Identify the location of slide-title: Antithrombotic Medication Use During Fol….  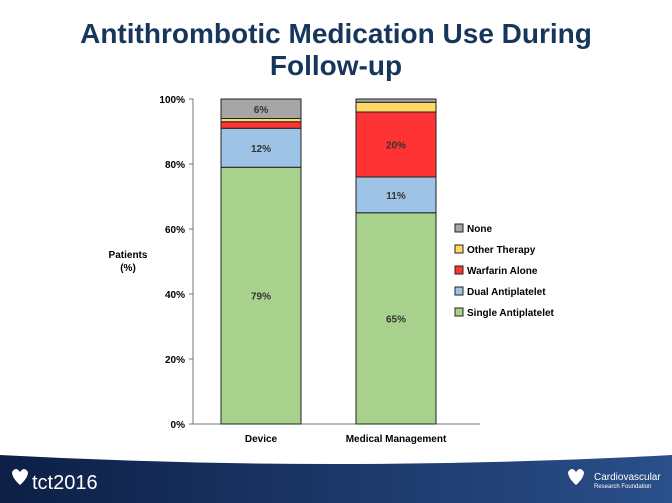
(336, 50).